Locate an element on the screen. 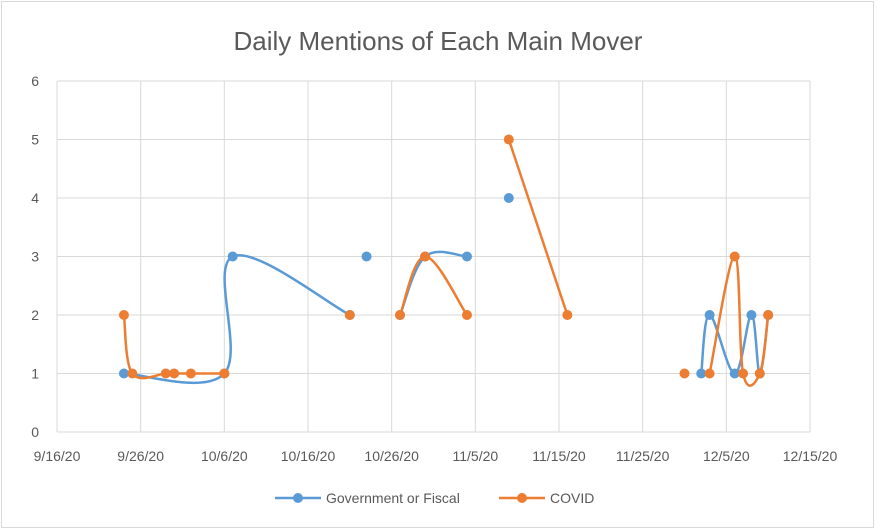 This screenshot has width=877, height=531. chart-title: Daily Mentions of Each Main Mover is located at coordinates (438, 41).